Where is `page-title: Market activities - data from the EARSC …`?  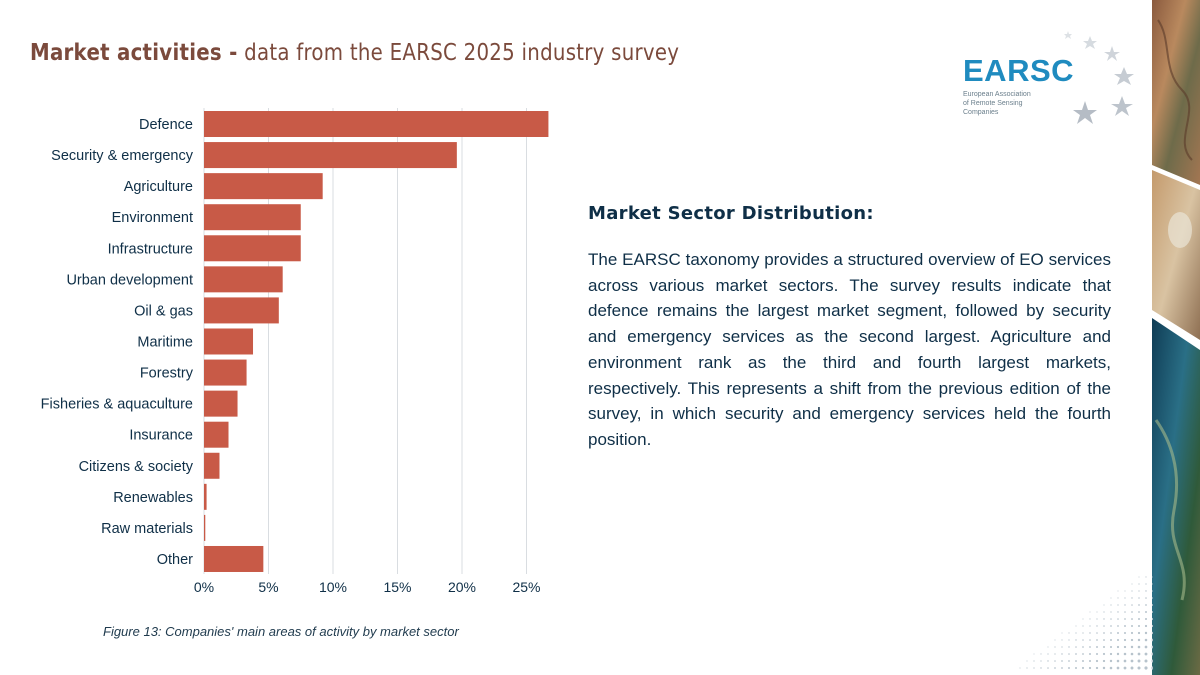
page-title: Market activities - data from the EARSC … is located at coordinates (354, 53).